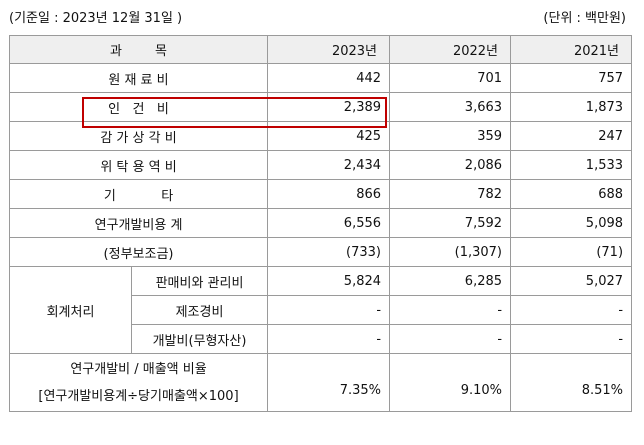 This screenshot has width=644, height=445. I want to click on cell-value: 688, so click(571, 194).